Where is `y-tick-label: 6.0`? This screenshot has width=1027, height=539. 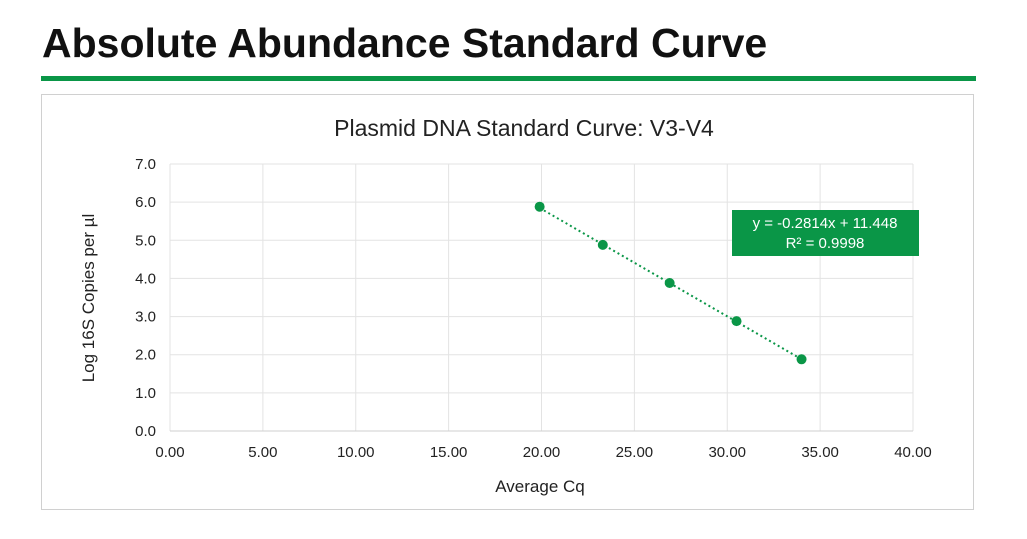 y-tick-label: 6.0 is located at coordinates (145, 202).